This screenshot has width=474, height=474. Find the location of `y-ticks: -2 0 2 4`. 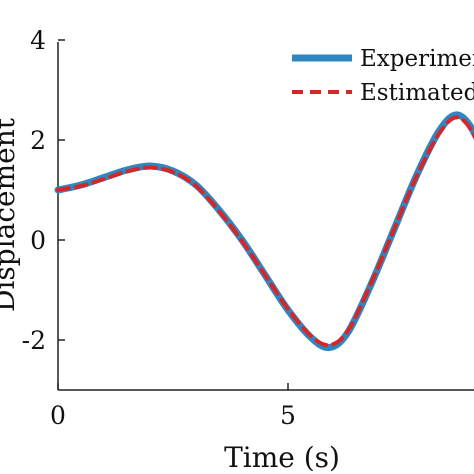

y-ticks: -2 0 2 4 is located at coordinates (43, 190).